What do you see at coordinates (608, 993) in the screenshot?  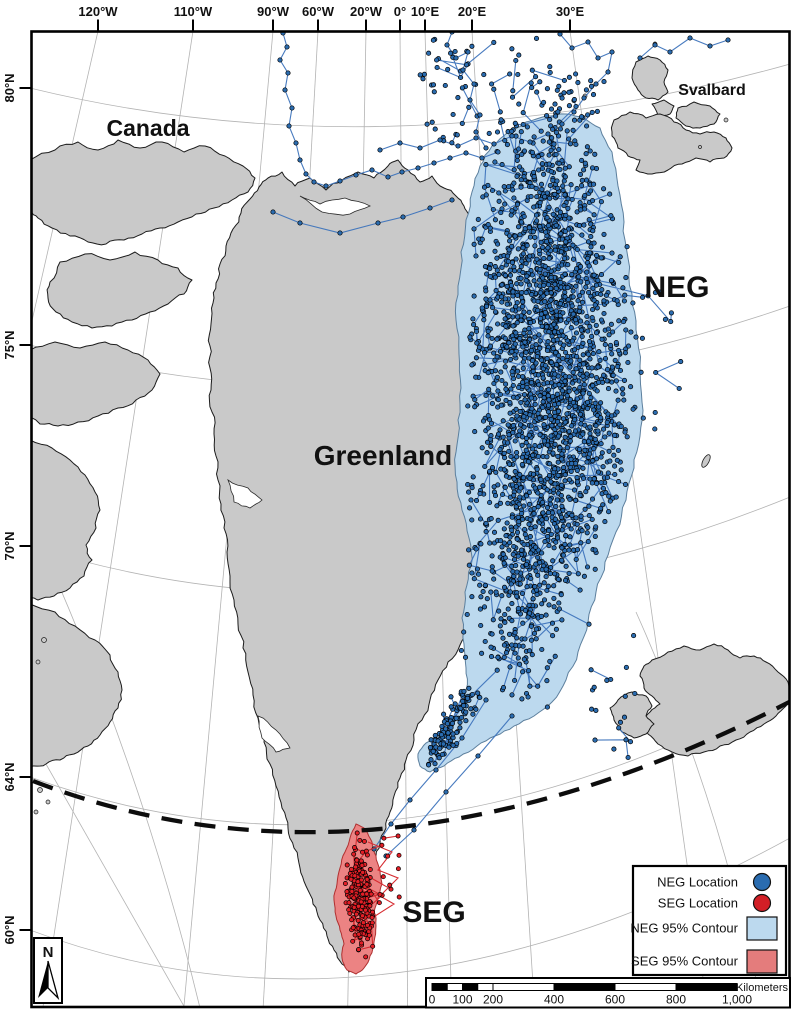 I see `scalebar: 0 100 200 400 600 800 1,000 Kilometers` at bounding box center [608, 993].